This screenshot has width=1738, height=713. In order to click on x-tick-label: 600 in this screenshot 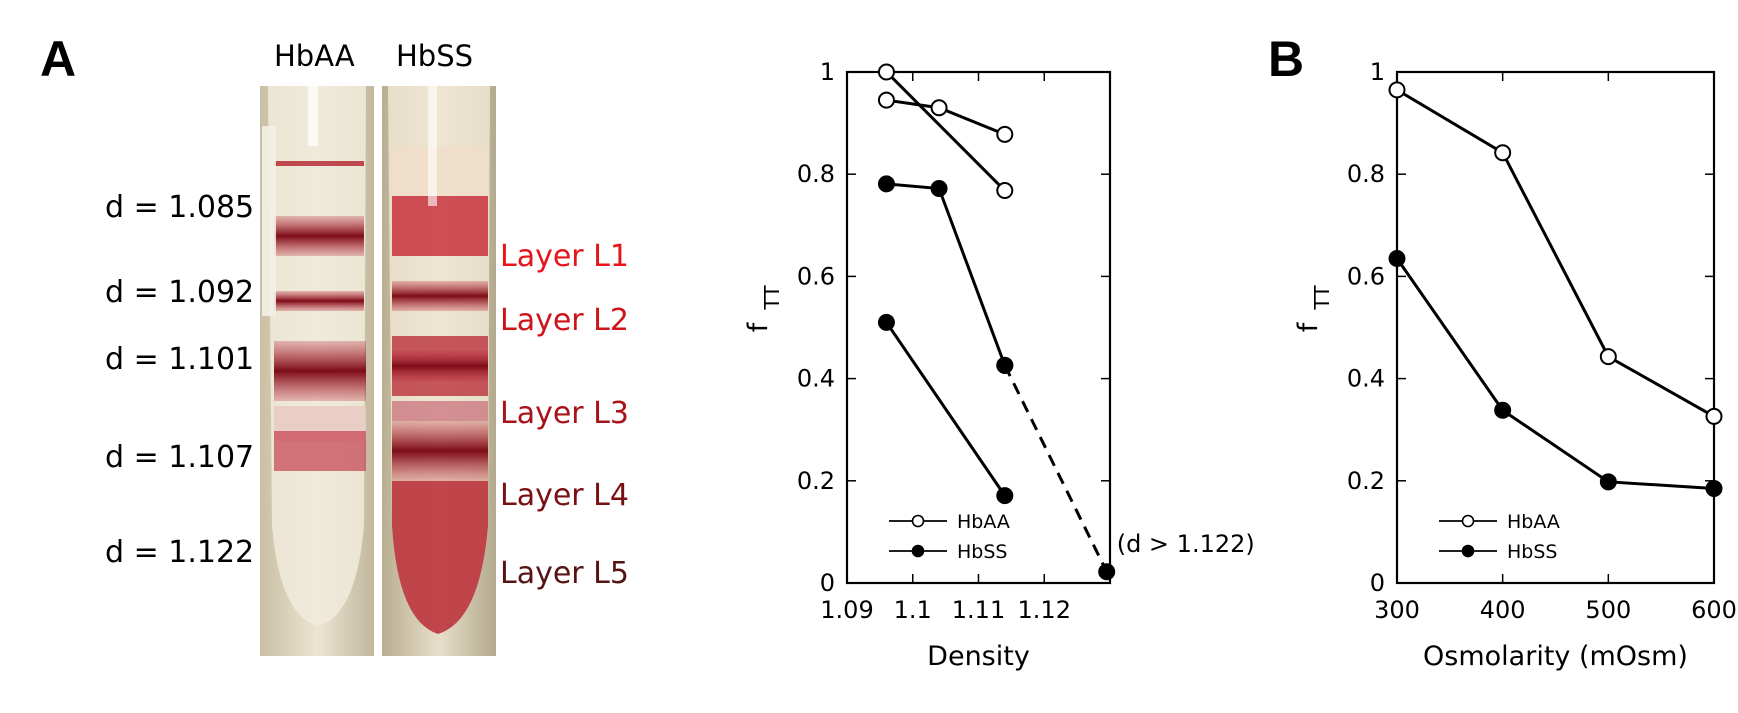, I will do `click(1714, 610)`.